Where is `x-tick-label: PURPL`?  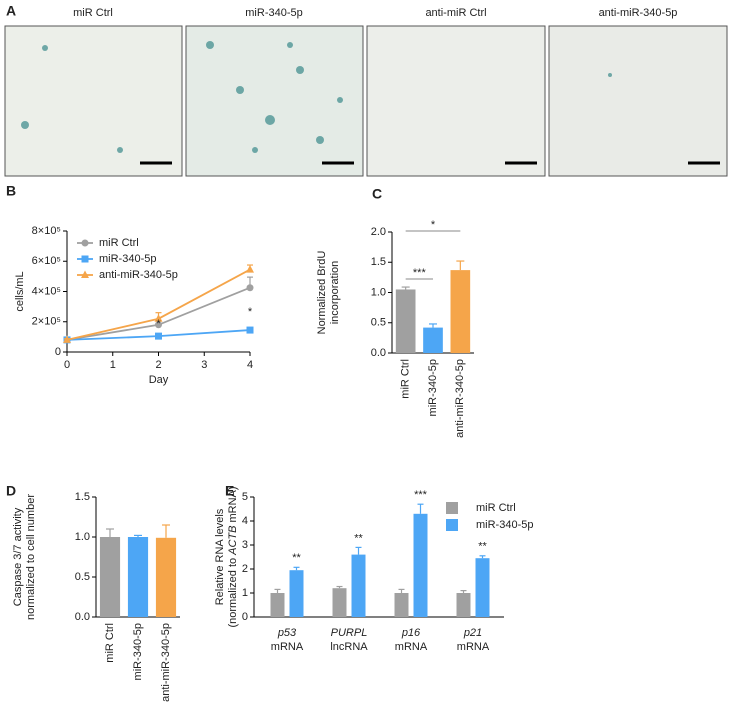
x-tick-label: PURPL is located at coordinates (349, 633).